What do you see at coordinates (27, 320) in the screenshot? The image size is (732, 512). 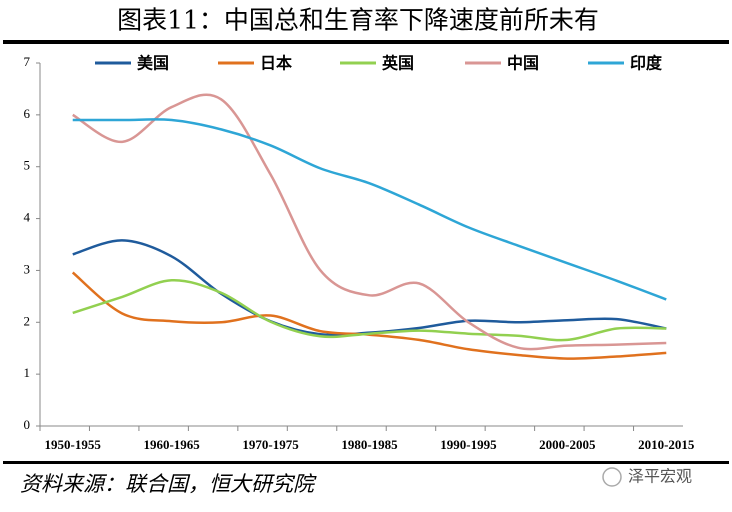 I see `y-tick-label: 2` at bounding box center [27, 320].